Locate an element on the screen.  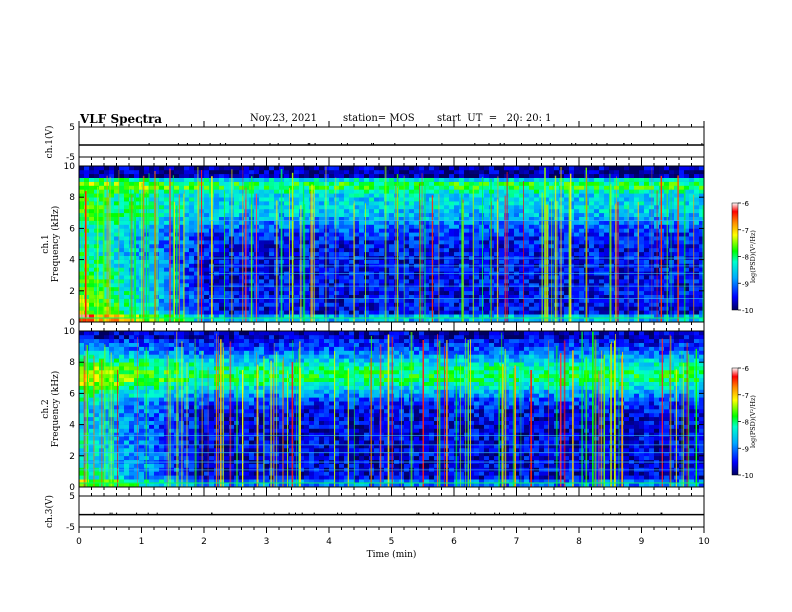
channel-label: ch.2 is located at coordinates (46, 408).